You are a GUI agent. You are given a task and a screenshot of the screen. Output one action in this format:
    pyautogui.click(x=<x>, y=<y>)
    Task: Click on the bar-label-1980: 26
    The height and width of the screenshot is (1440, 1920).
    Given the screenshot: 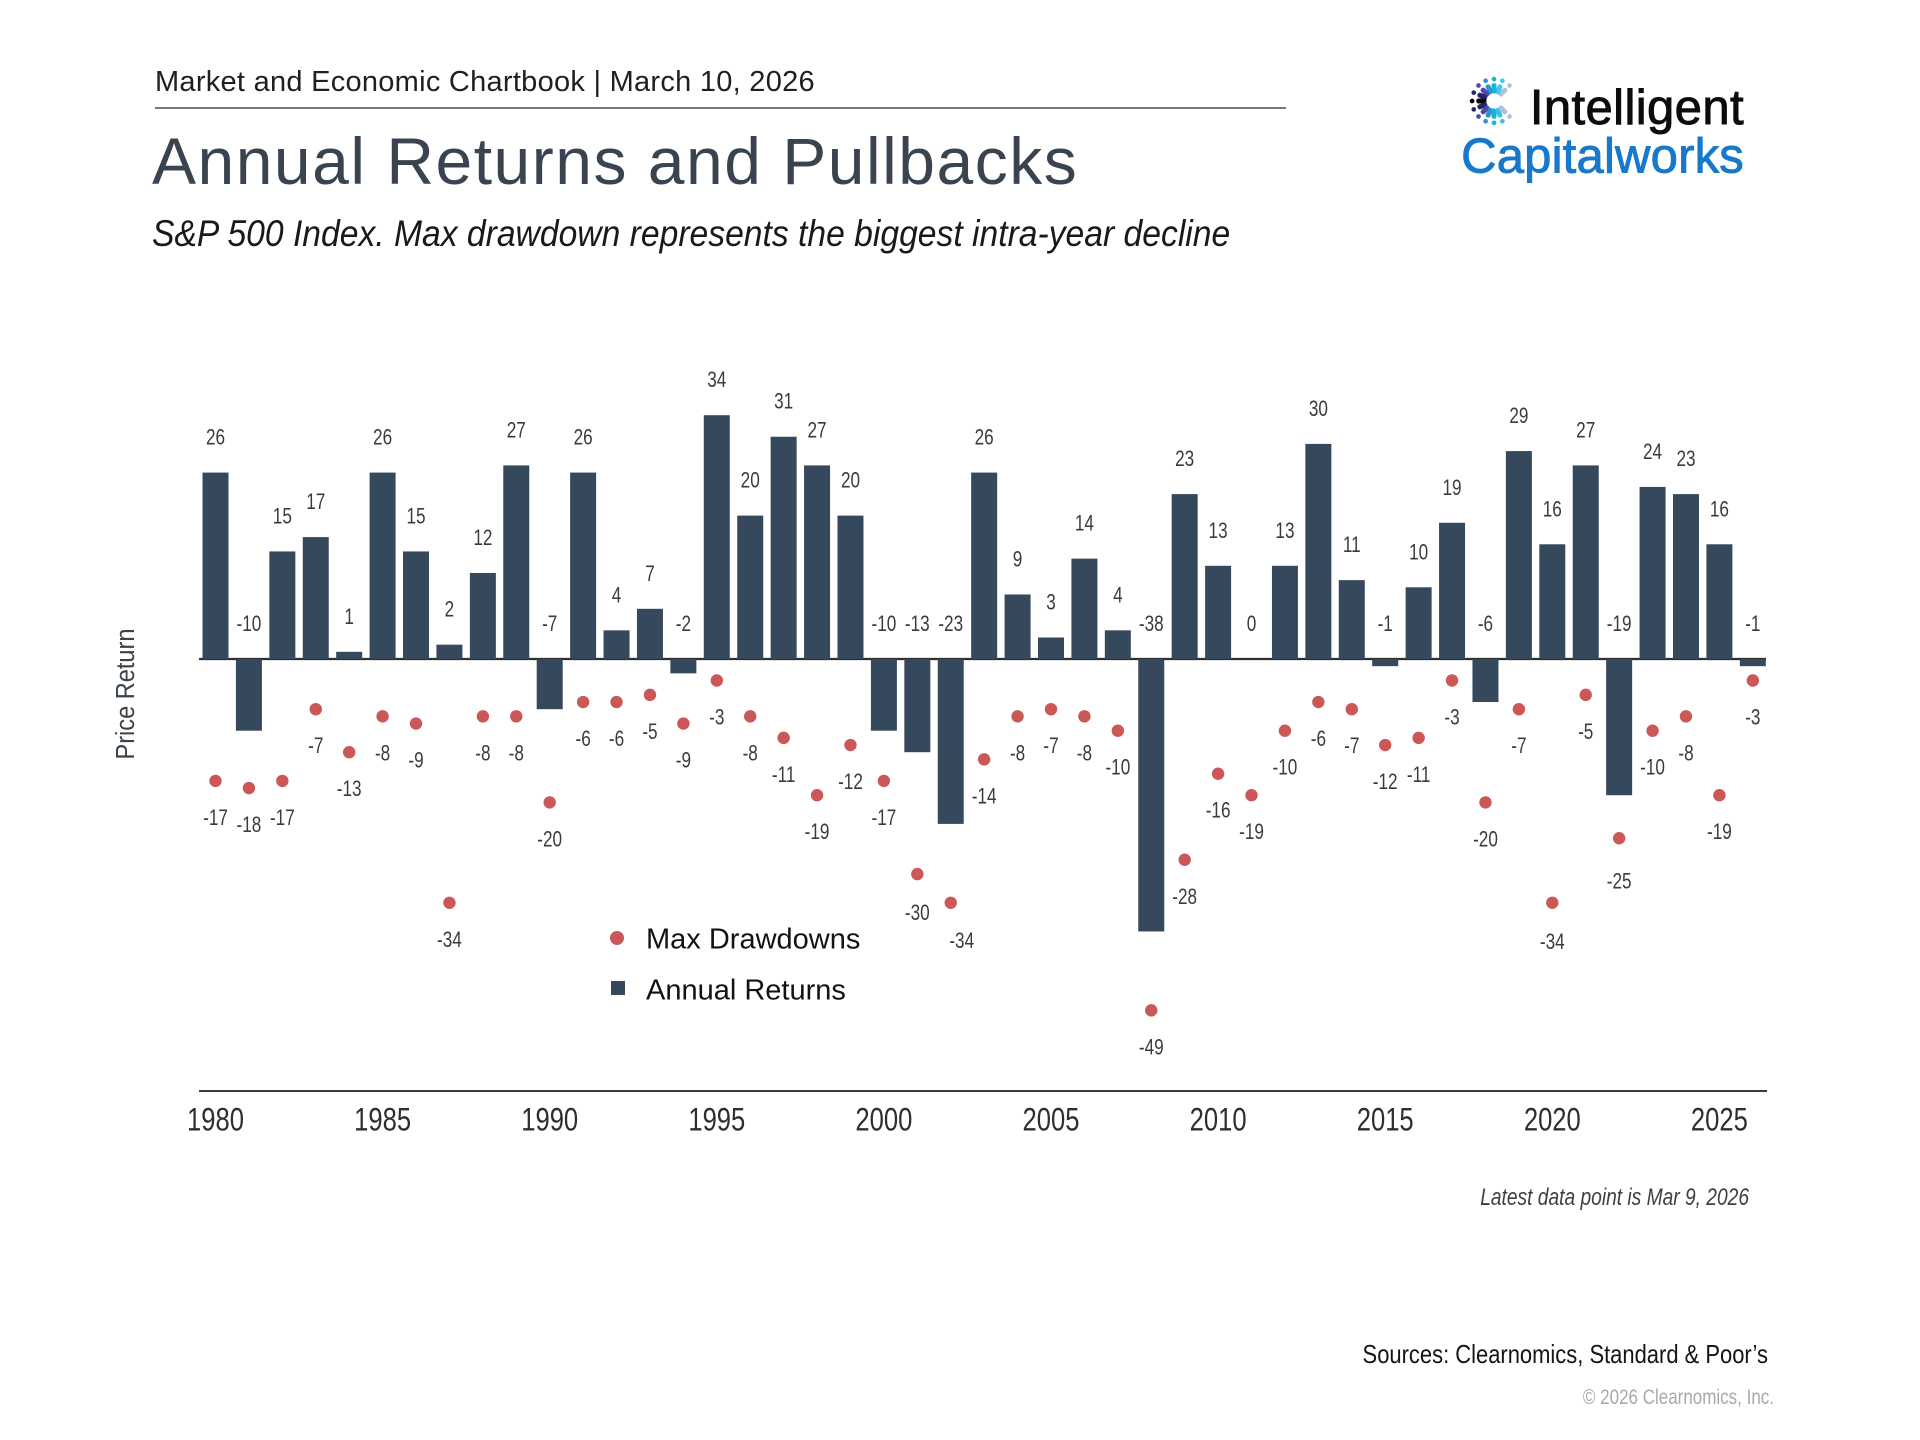 What is the action you would take?
    pyautogui.click(x=215, y=438)
    